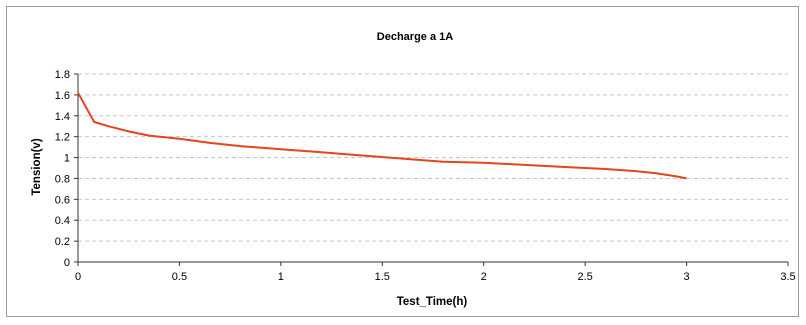 This screenshot has height=325, width=806. I want to click on y-tick-label: 1.2, so click(62, 138).